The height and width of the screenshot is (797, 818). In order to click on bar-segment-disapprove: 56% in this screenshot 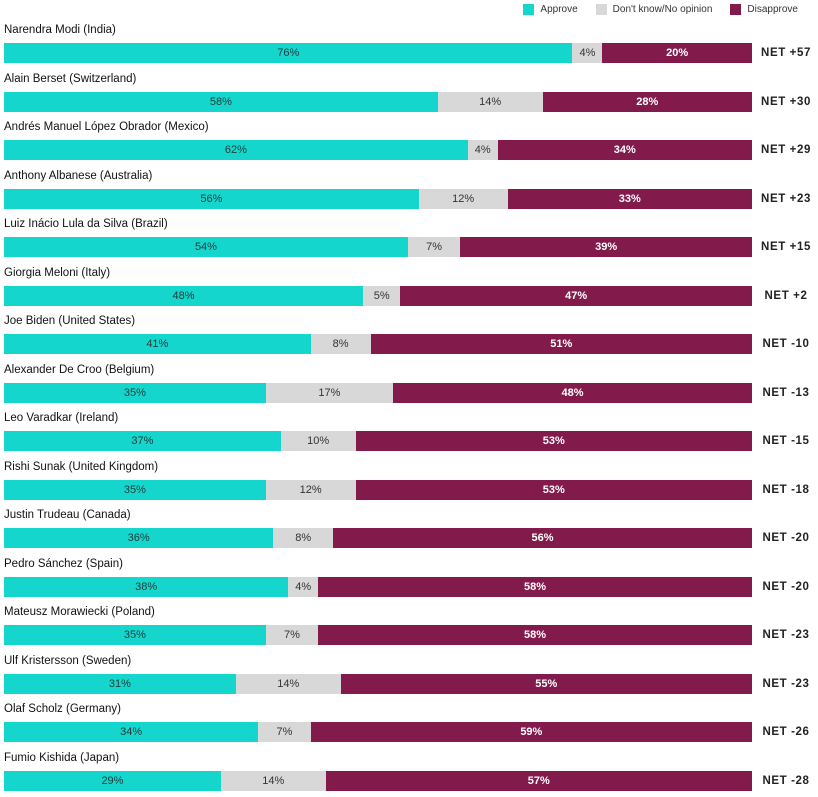, I will do `click(542, 538)`.